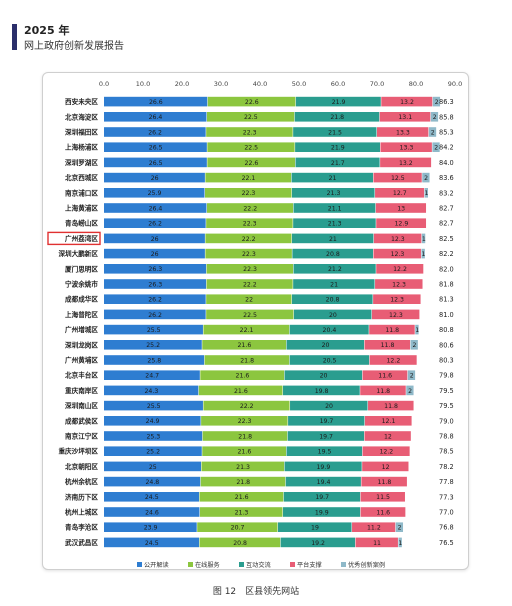  Describe the element at coordinates (190, 564) in the screenshot. I see `legend-swatch` at that location.